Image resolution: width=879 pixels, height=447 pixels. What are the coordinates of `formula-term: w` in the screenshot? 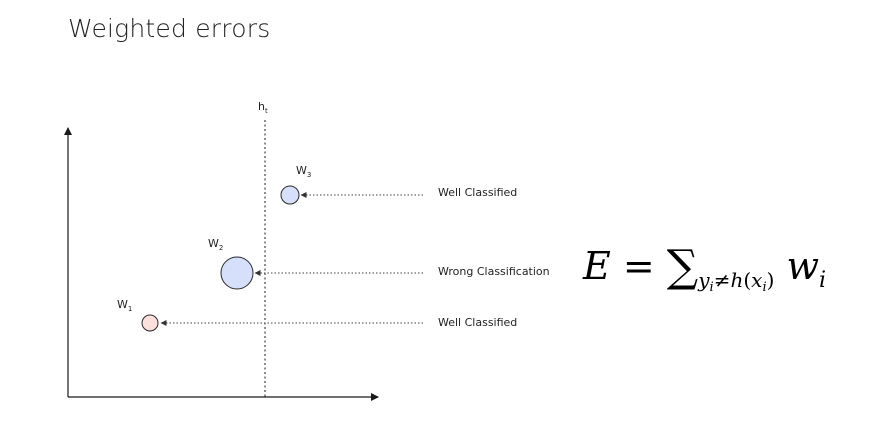 It's located at (803, 266).